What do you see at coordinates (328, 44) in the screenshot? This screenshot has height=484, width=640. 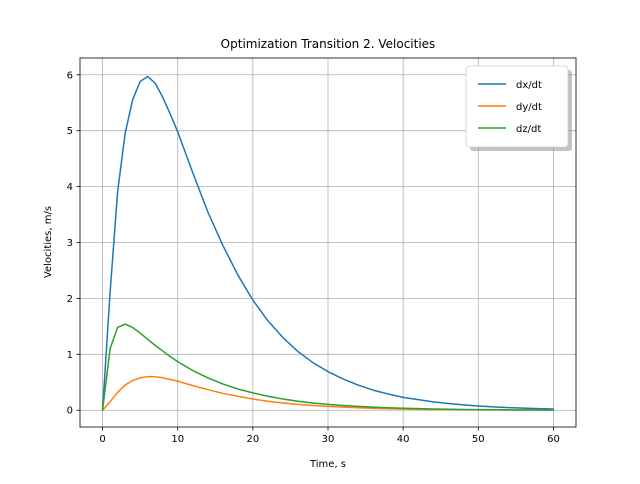 I see `chart-title: Optimization Transition 2. Velocities` at bounding box center [328, 44].